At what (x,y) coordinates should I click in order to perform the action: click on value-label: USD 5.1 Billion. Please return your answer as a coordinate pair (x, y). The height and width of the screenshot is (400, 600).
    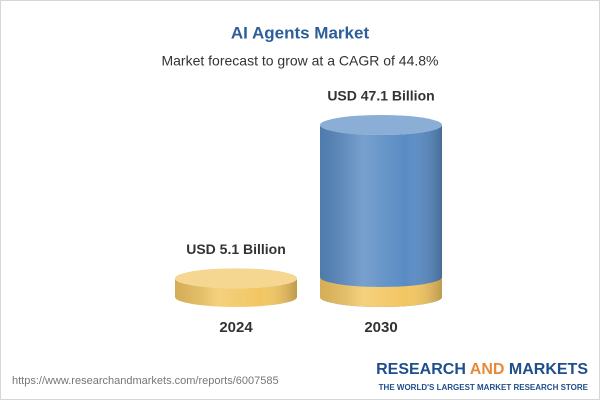
    Looking at the image, I should click on (236, 249).